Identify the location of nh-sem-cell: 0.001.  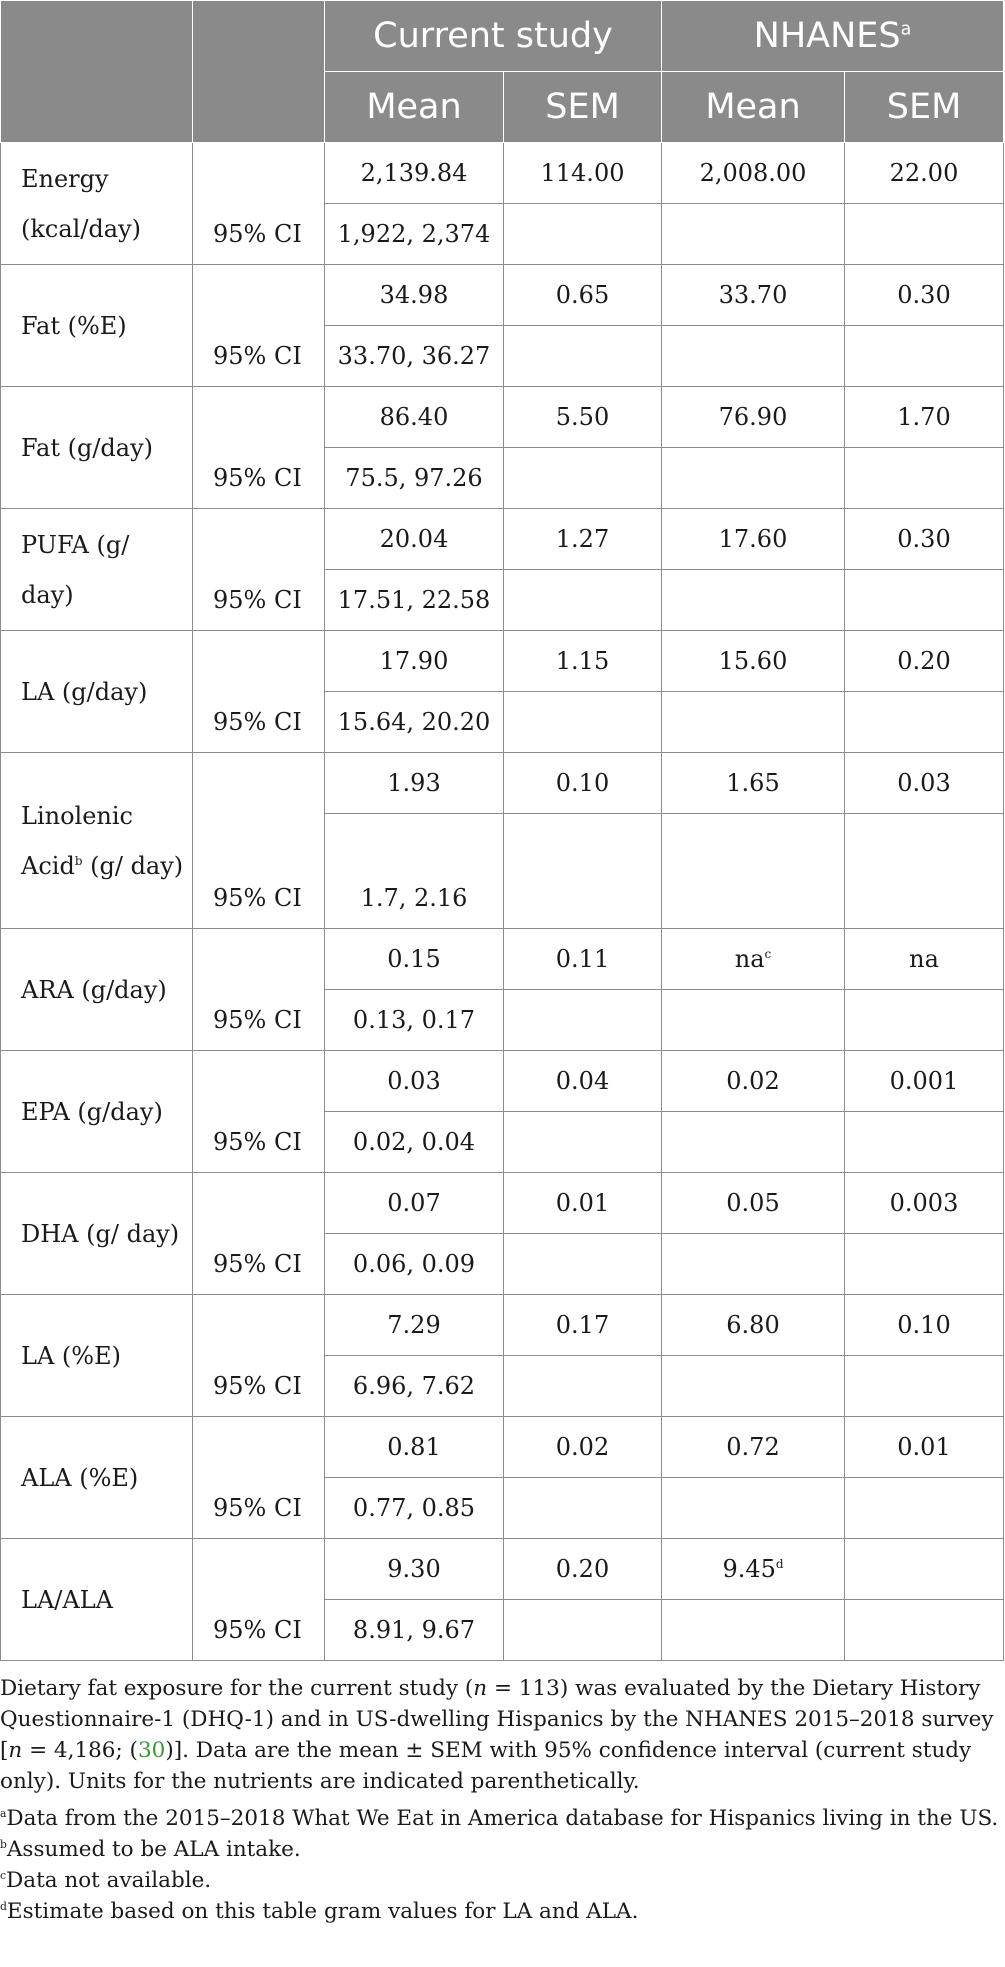
(924, 1081).